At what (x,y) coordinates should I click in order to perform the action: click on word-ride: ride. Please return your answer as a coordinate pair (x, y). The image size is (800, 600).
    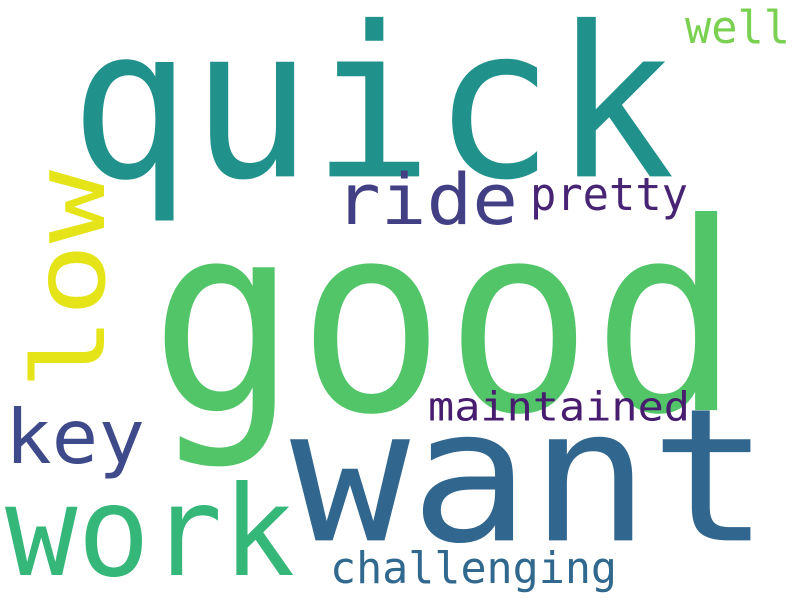
    Looking at the image, I should click on (426, 199).